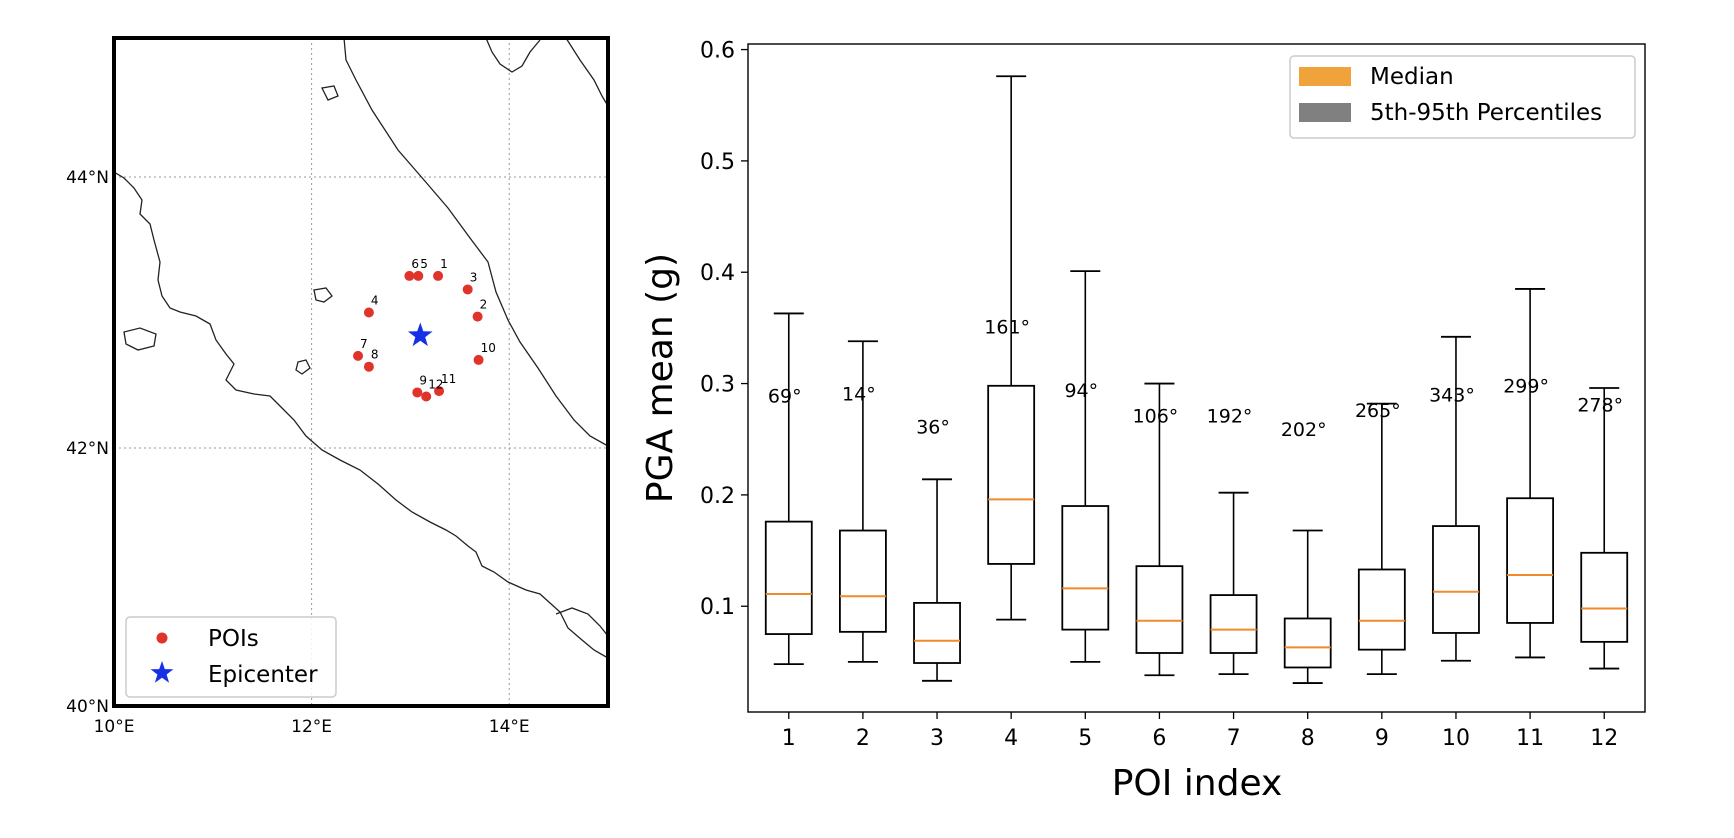 The image size is (1734, 838). I want to click on x-tick-label: 10, so click(1456, 738).